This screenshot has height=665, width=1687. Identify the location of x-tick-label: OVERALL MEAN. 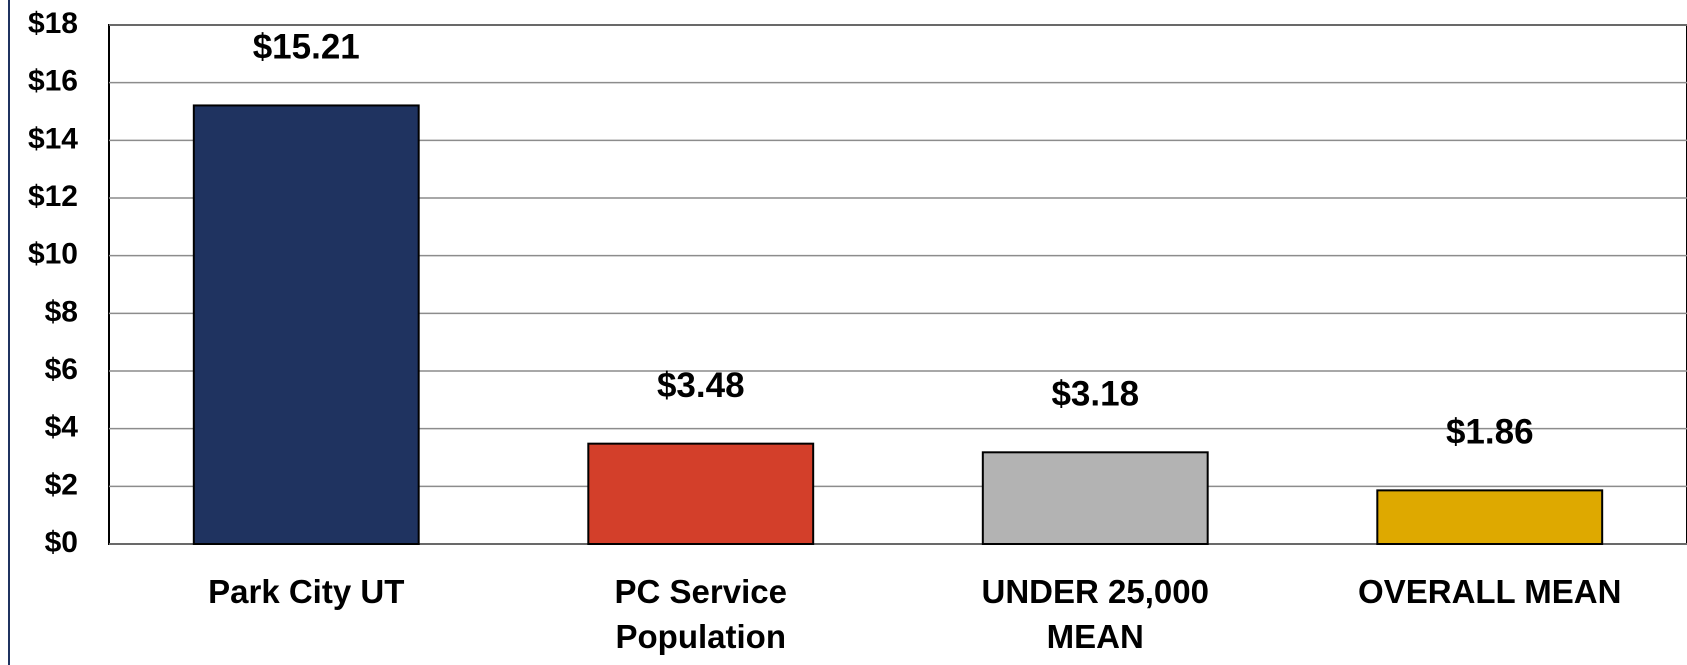
(1490, 591).